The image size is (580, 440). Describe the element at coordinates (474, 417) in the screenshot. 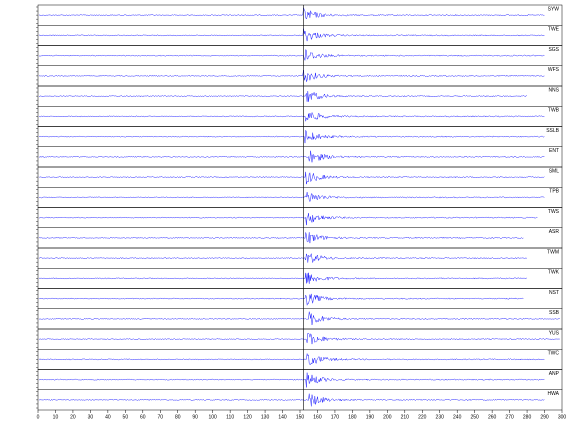

I see `x-tick-label: 250` at that location.